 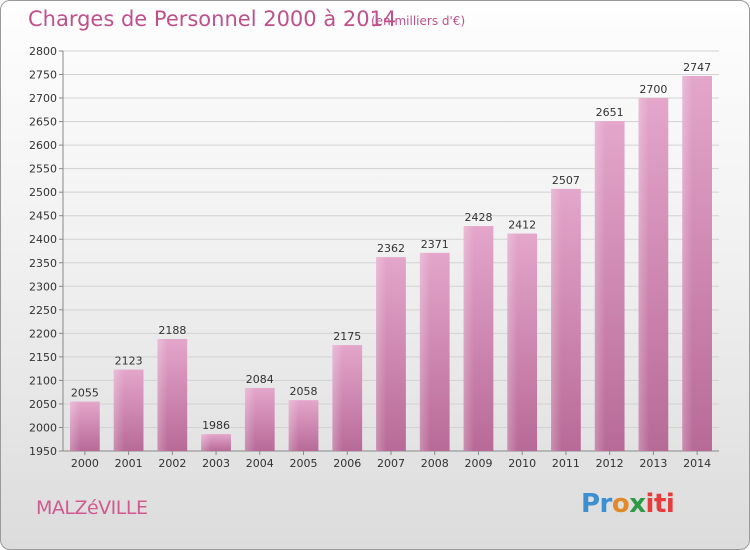 I want to click on y-tick-label: 2650, so click(x=43, y=122).